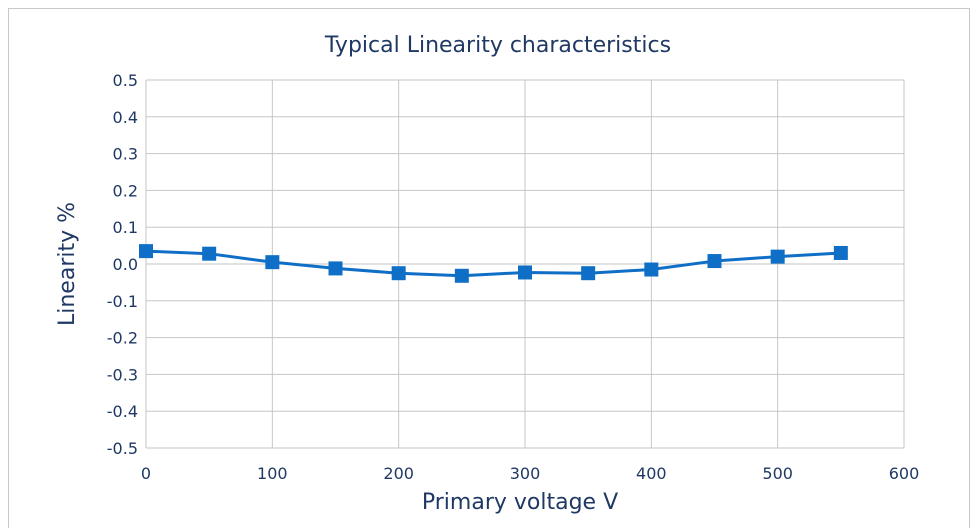 This screenshot has width=978, height=528. What do you see at coordinates (497, 45) in the screenshot?
I see `chart-title: Typical Linearity characteristics` at bounding box center [497, 45].